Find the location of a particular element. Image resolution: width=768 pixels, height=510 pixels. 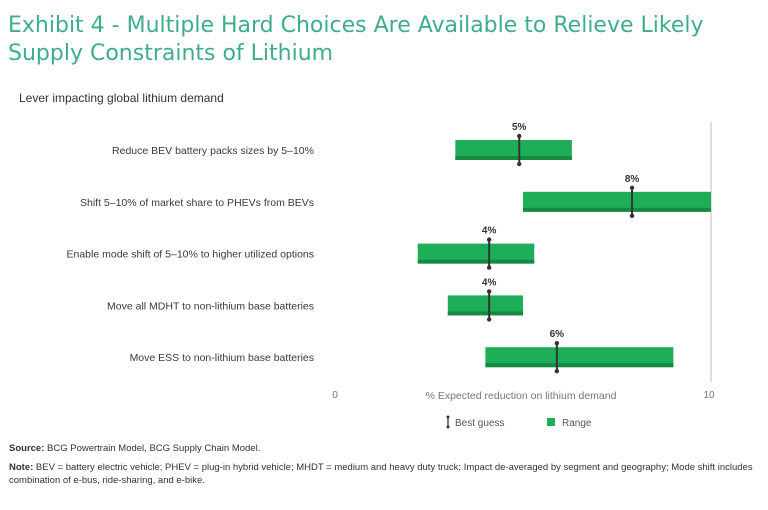

lever-label: Move ESS to non-lithium base batteries is located at coordinates (222, 358).